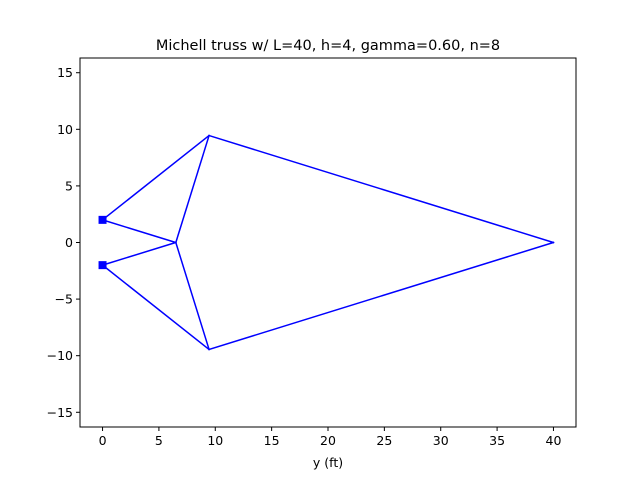  What do you see at coordinates (497, 440) in the screenshot?
I see `x-tick-label: 35` at bounding box center [497, 440].